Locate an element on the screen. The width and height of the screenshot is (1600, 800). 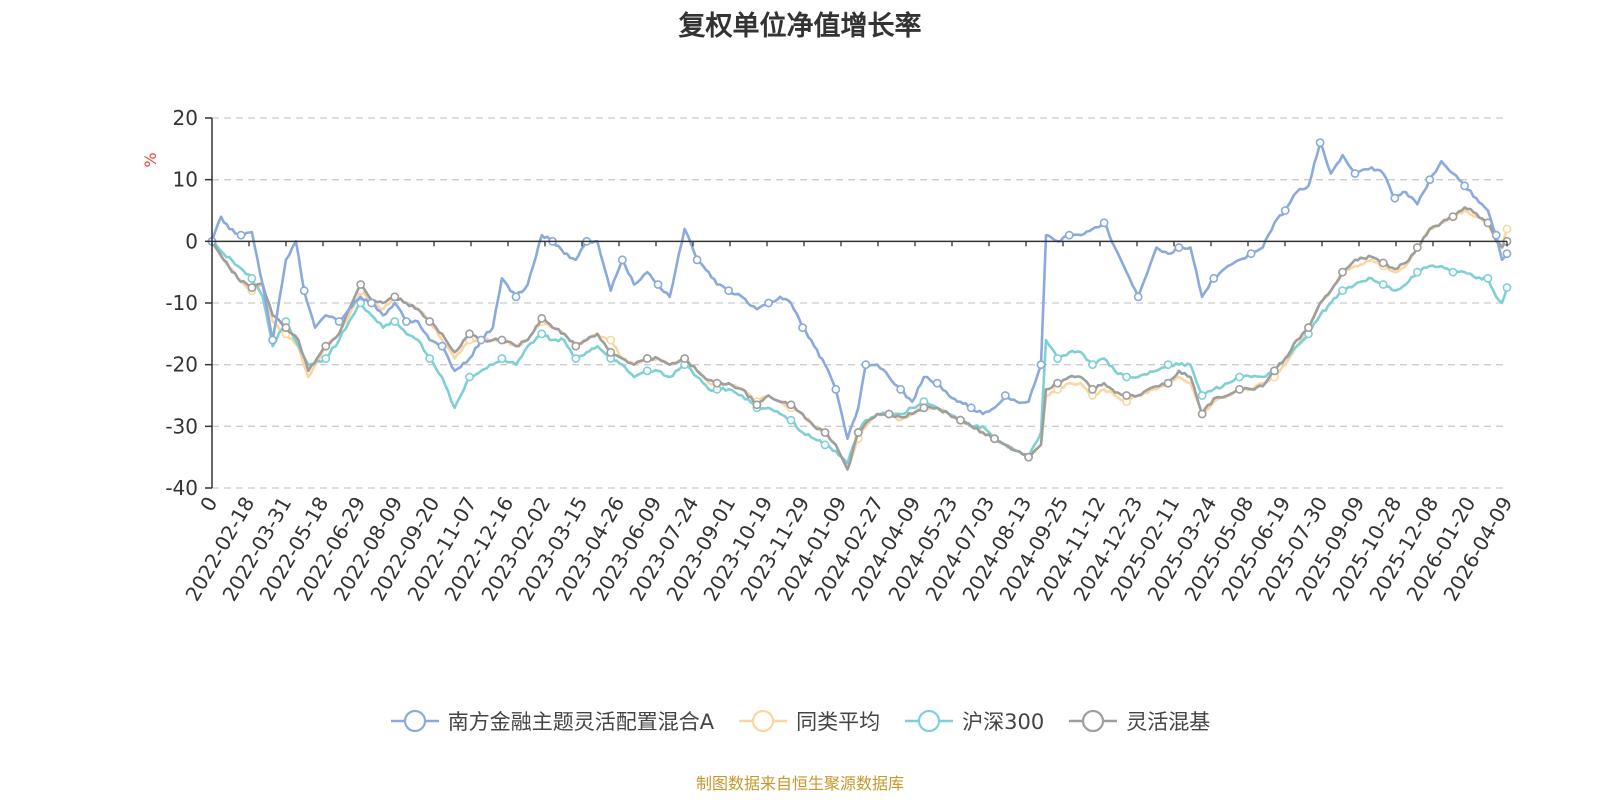
legend-item: 沪深300 is located at coordinates (974, 721).